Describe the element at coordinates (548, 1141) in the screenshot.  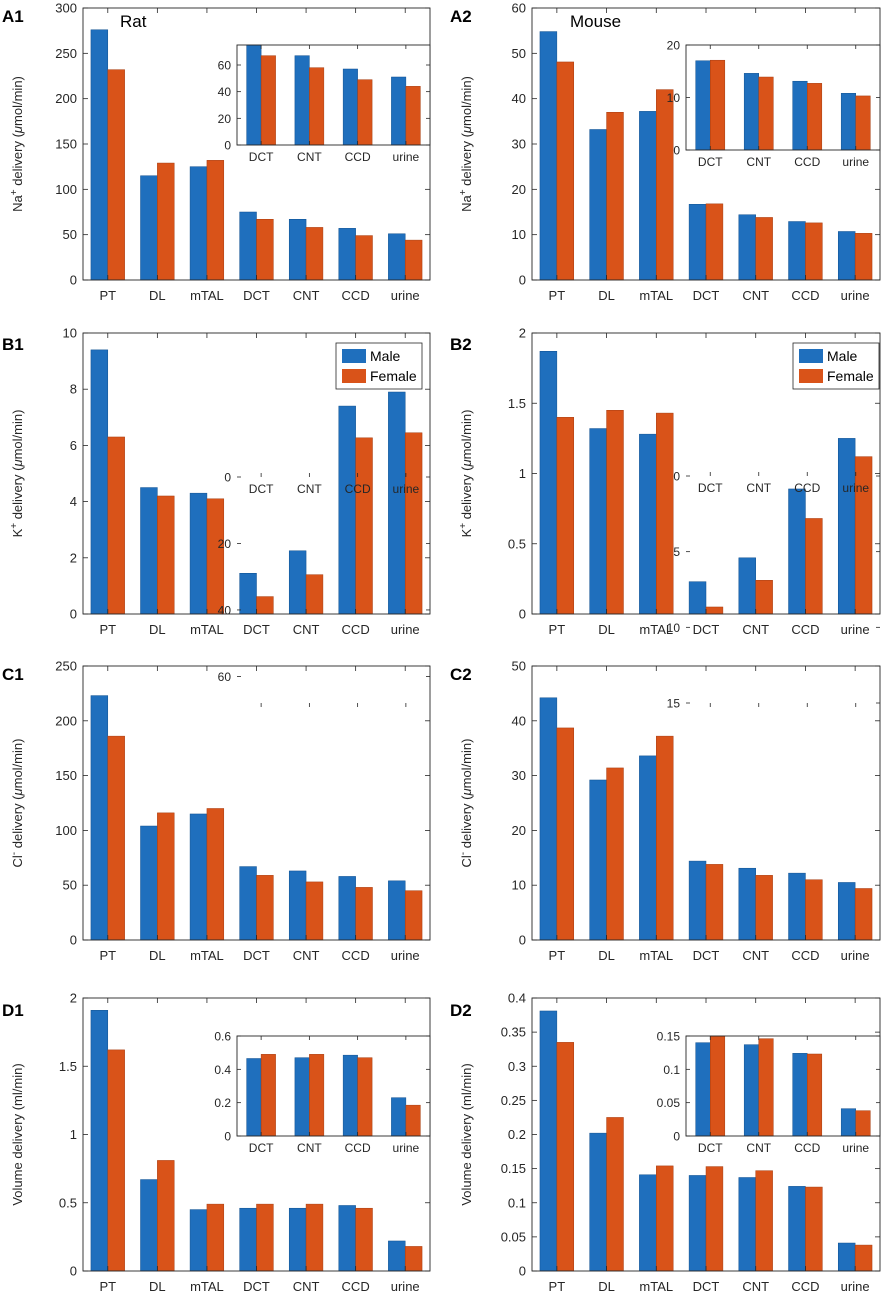
I see `panel-d2-bar-pt-male` at that location.